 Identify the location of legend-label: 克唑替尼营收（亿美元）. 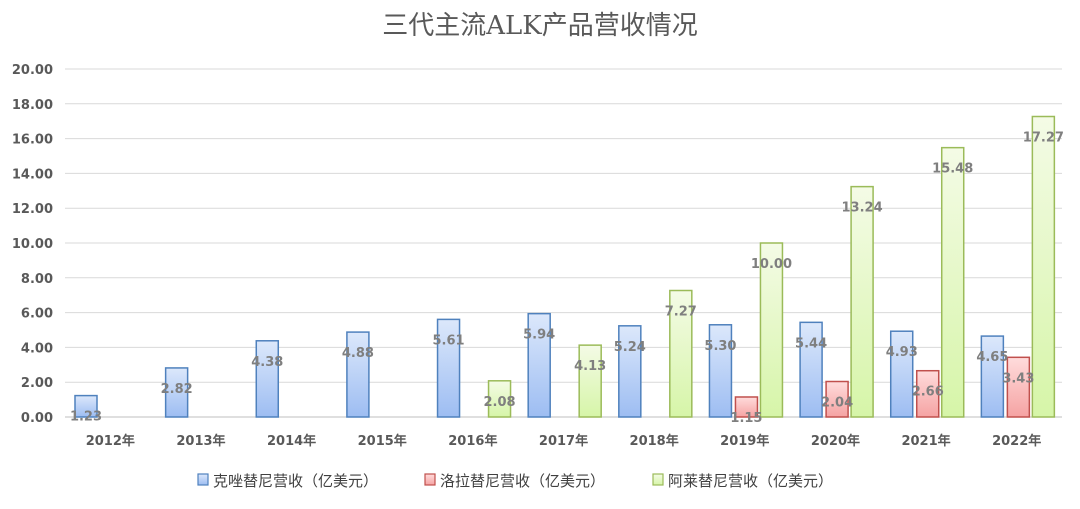
(295, 481).